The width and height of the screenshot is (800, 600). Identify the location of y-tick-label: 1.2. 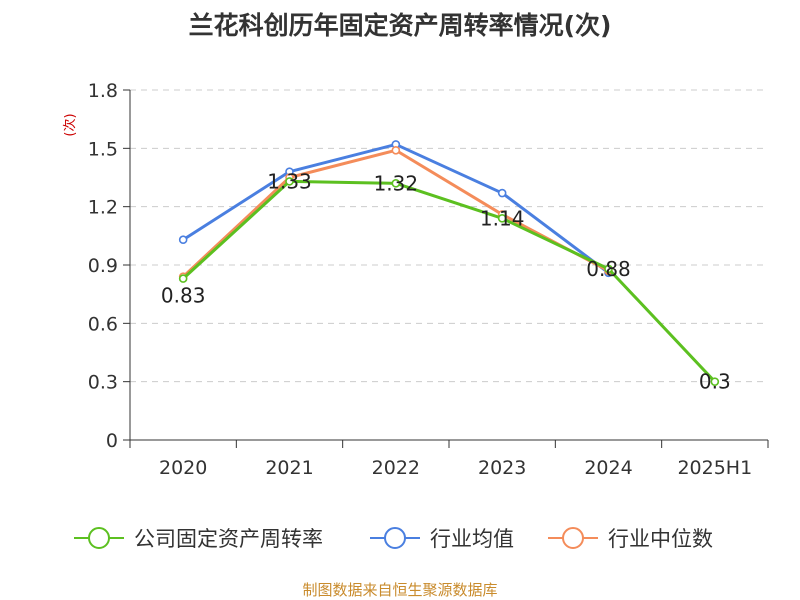
(103, 208).